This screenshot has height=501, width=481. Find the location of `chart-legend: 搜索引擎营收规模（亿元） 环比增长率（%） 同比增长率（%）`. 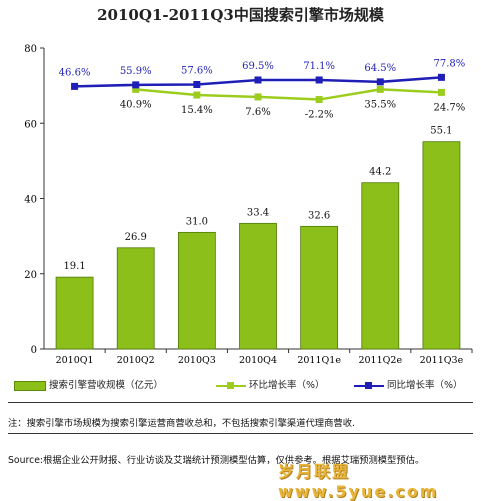

chart-legend: 搜索引擎营收规模（亿元） 环比增长率（%） 同比增长率（%） is located at coordinates (241, 384).